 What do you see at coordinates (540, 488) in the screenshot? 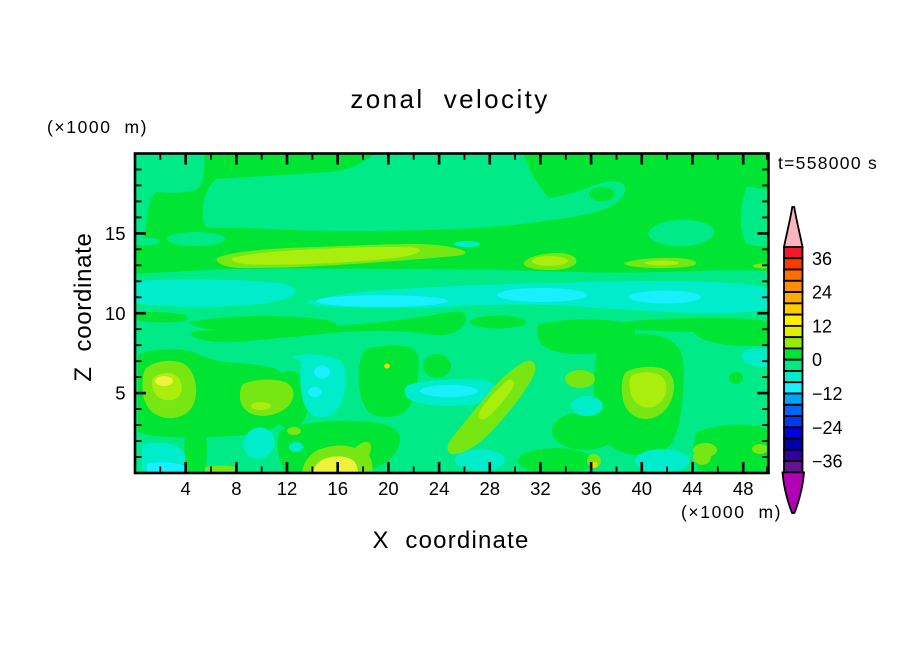
I see `svg-text: 32` at bounding box center [540, 488].